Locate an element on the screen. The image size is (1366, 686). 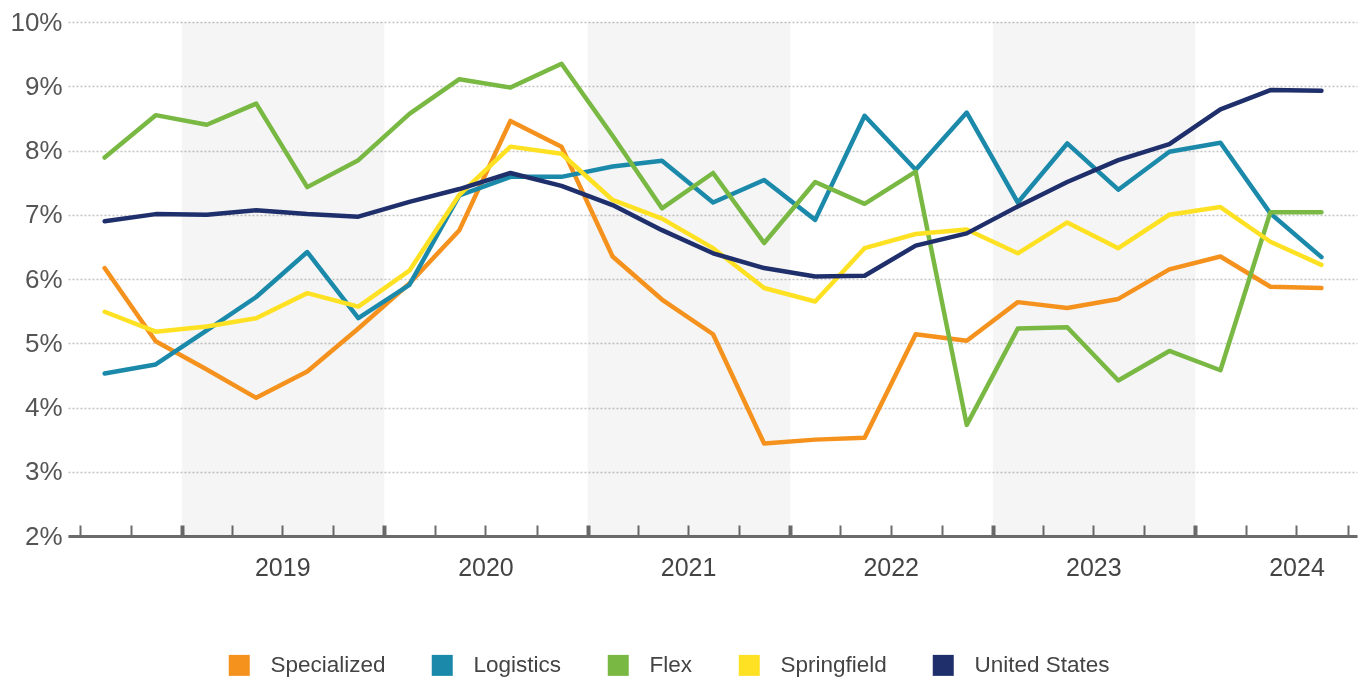
x-tick-label: 2023 is located at coordinates (1094, 566).